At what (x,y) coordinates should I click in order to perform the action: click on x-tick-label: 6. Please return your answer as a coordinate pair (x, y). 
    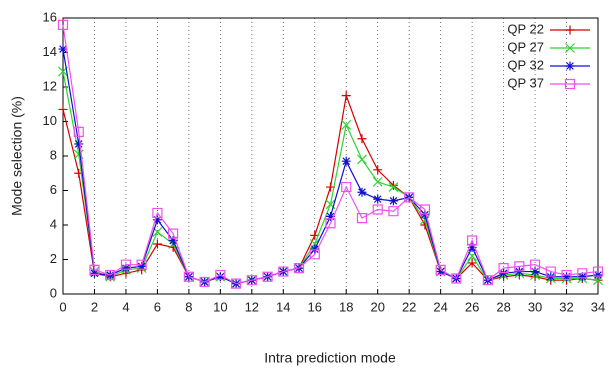
    Looking at the image, I should click on (157, 306).